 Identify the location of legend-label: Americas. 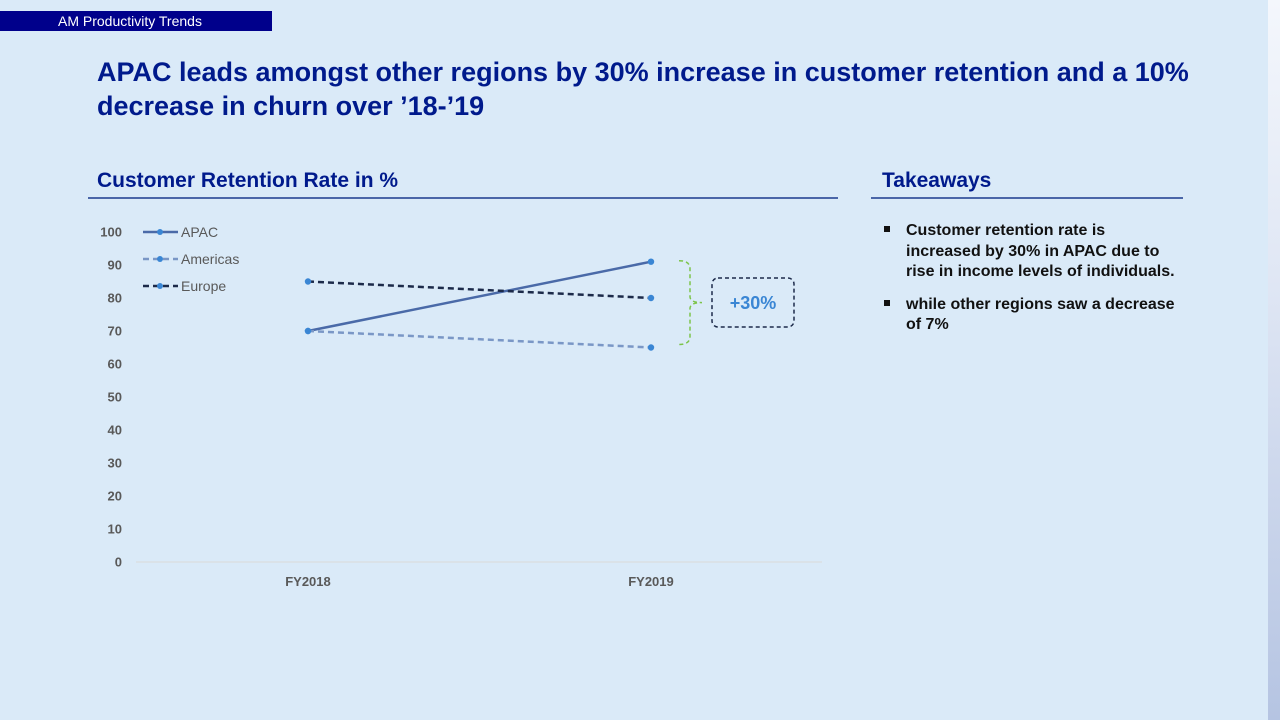
(210, 259).